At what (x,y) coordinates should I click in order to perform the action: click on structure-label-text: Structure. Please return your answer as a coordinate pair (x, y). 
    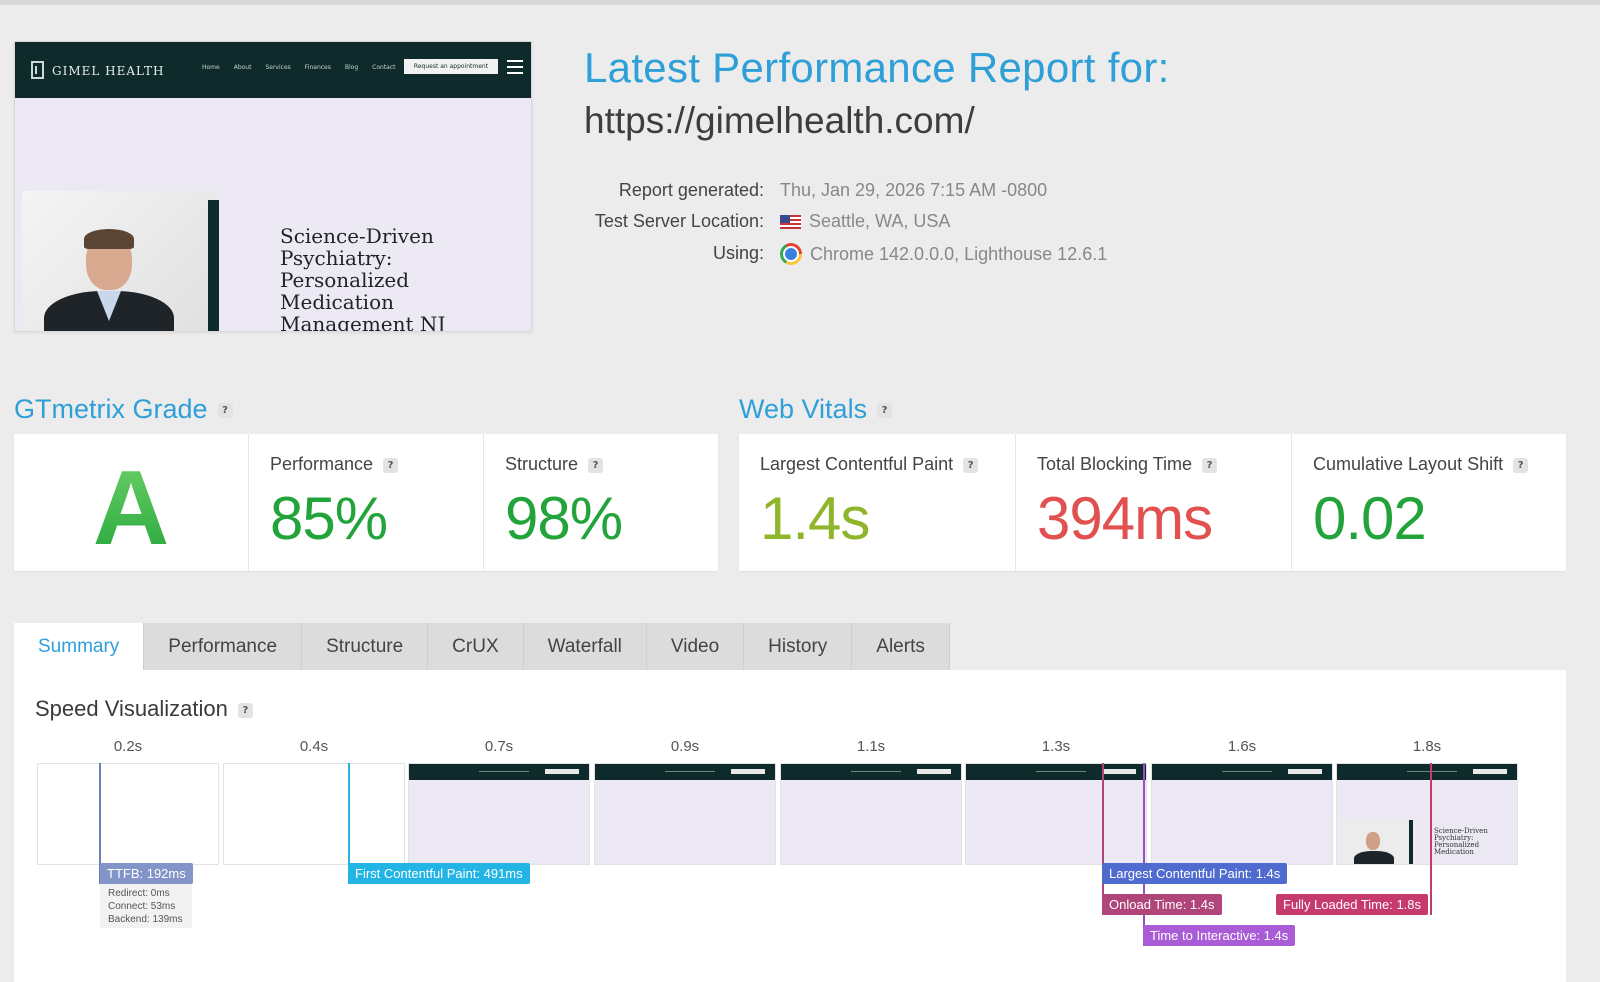
    Looking at the image, I should click on (542, 464).